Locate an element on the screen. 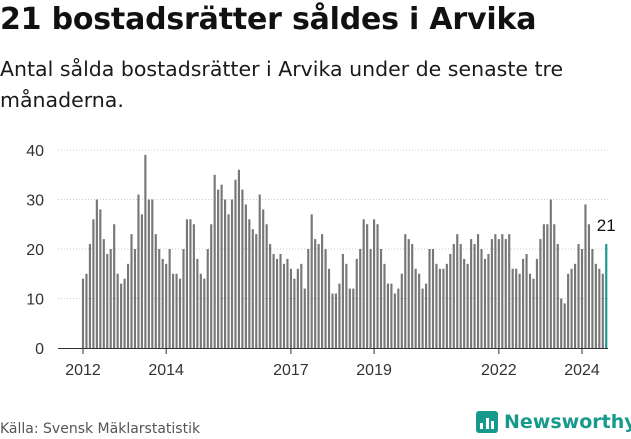  x-tick-label: 2019 is located at coordinates (374, 370).